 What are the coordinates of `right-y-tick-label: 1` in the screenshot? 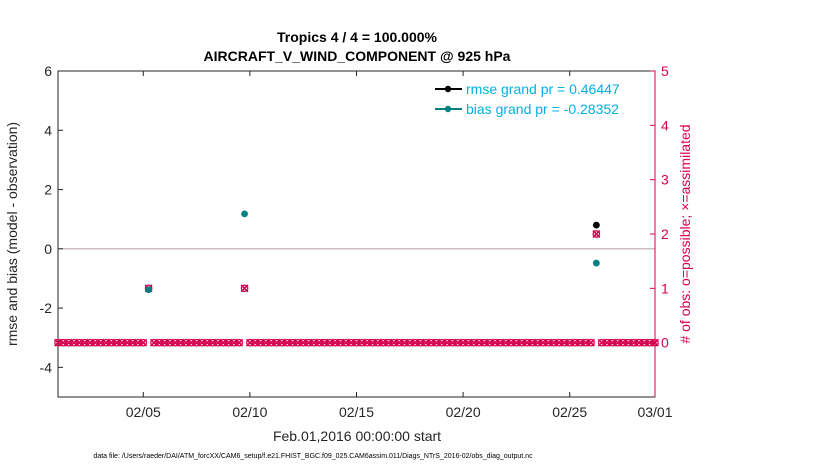 It's located at (665, 288).